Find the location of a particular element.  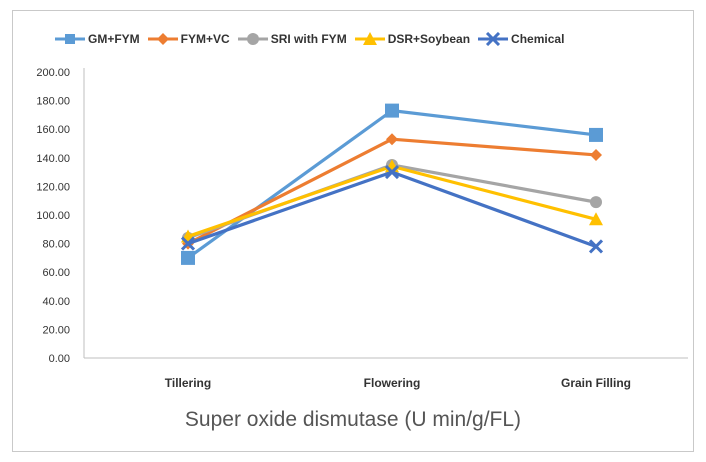

y-tick-label: 60.00 is located at coordinates (56, 273).